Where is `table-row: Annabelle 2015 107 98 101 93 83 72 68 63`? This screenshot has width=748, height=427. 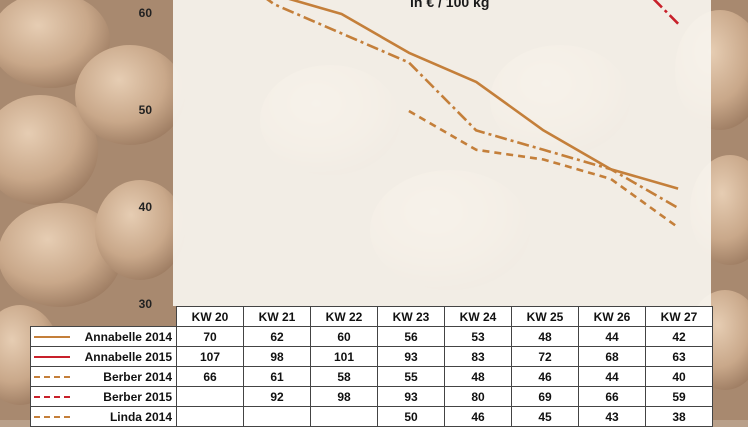 table-row: Annabelle 2015 107 98 101 93 83 72 68 63 is located at coordinates (371, 356).